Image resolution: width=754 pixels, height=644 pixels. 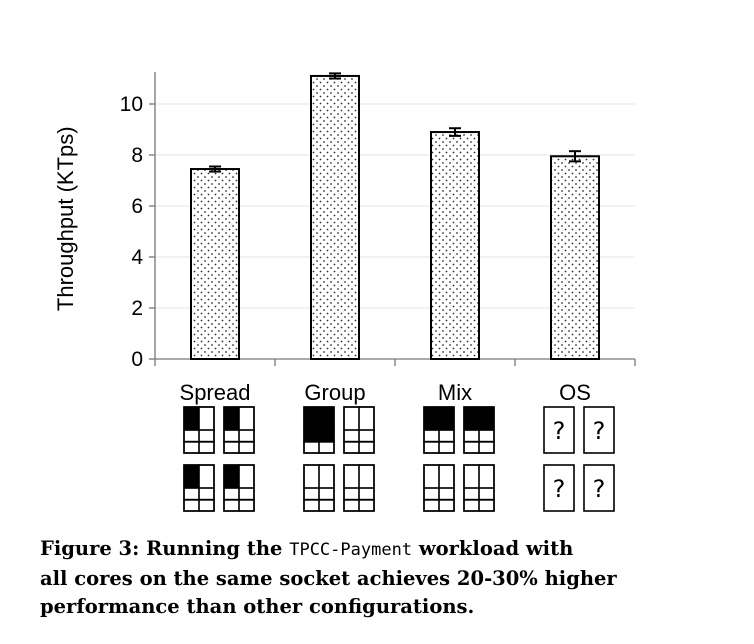 What do you see at coordinates (137, 257) in the screenshot?
I see `y-tick-label-4: 4` at bounding box center [137, 257].